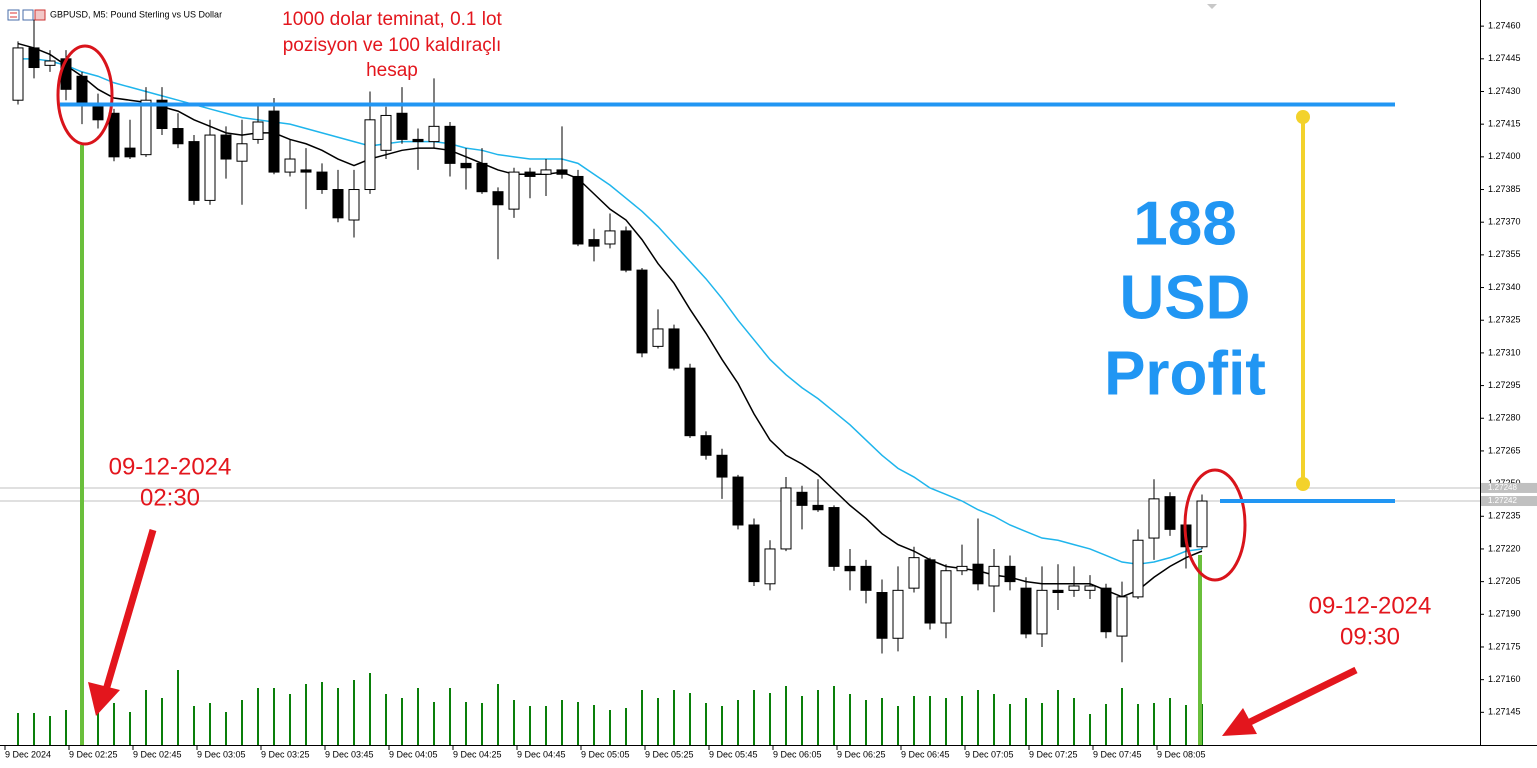  I want to click on y-tick-label: 1.27220, so click(1504, 548).